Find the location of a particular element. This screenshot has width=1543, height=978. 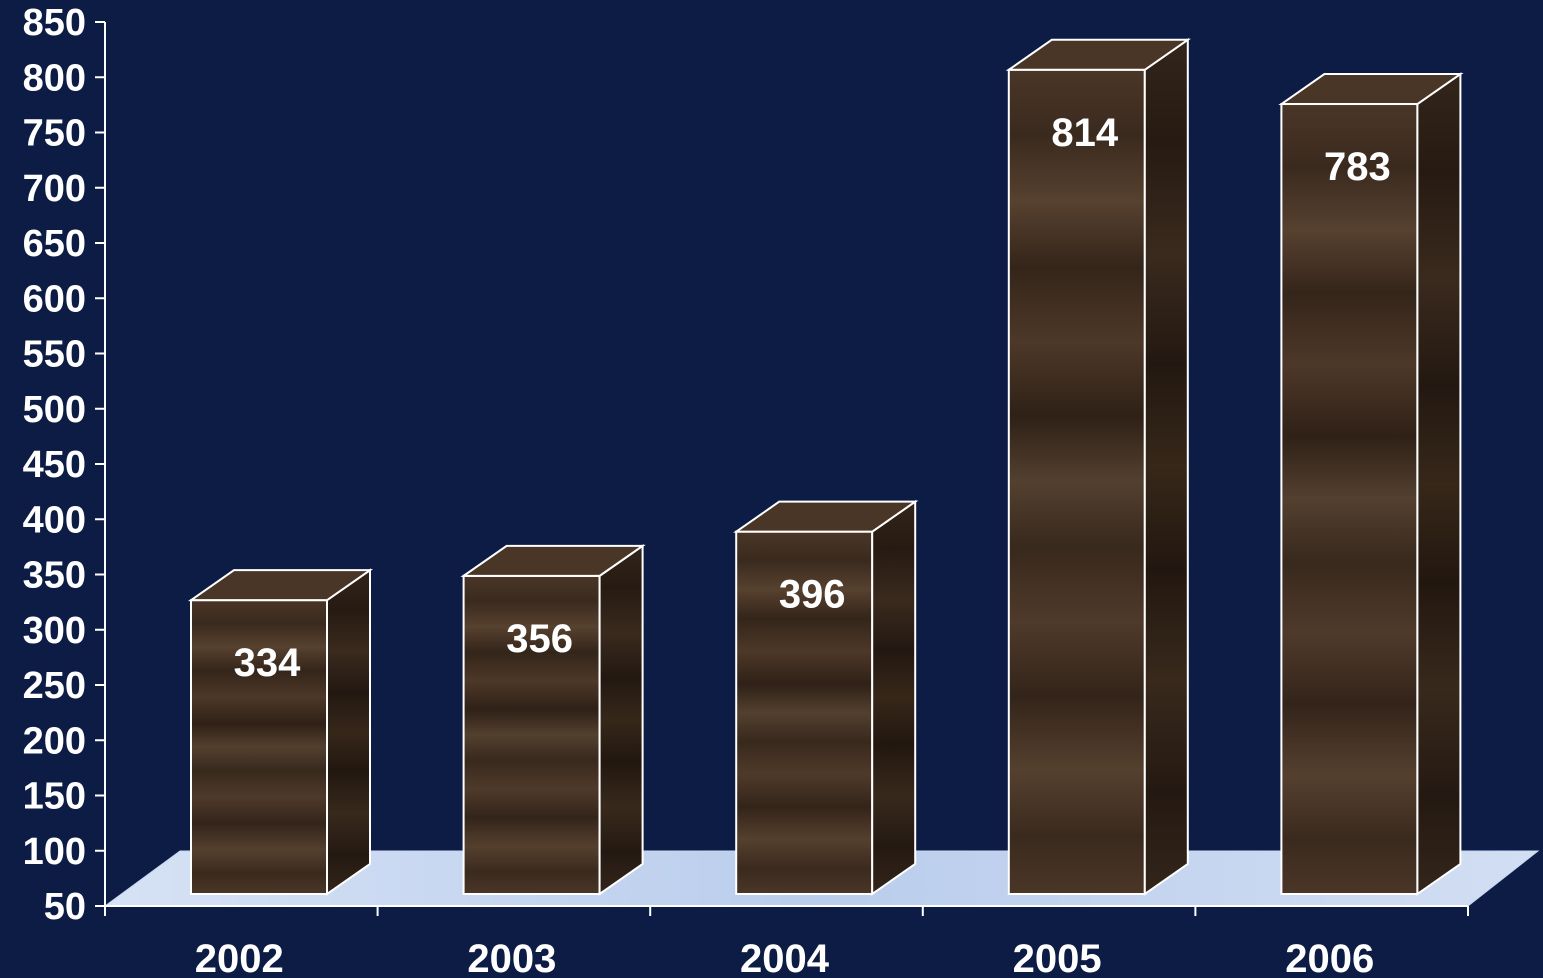

y-tick-label: 350 is located at coordinates (54, 576).